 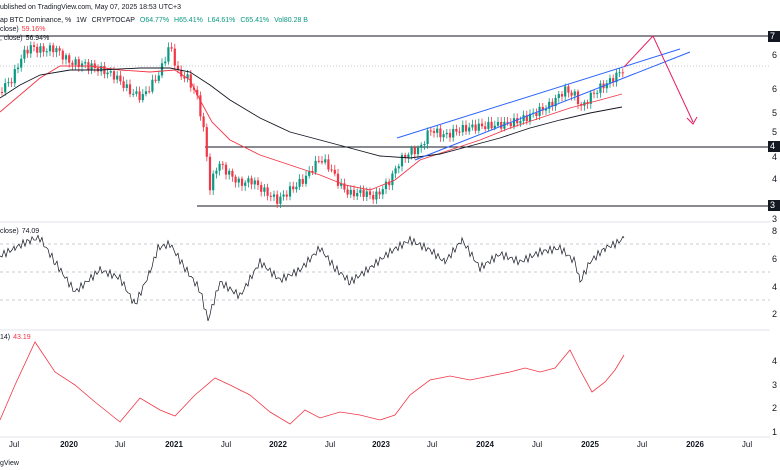 What do you see at coordinates (658, 79) in the screenshot?
I see `projection-path` at bounding box center [658, 79].